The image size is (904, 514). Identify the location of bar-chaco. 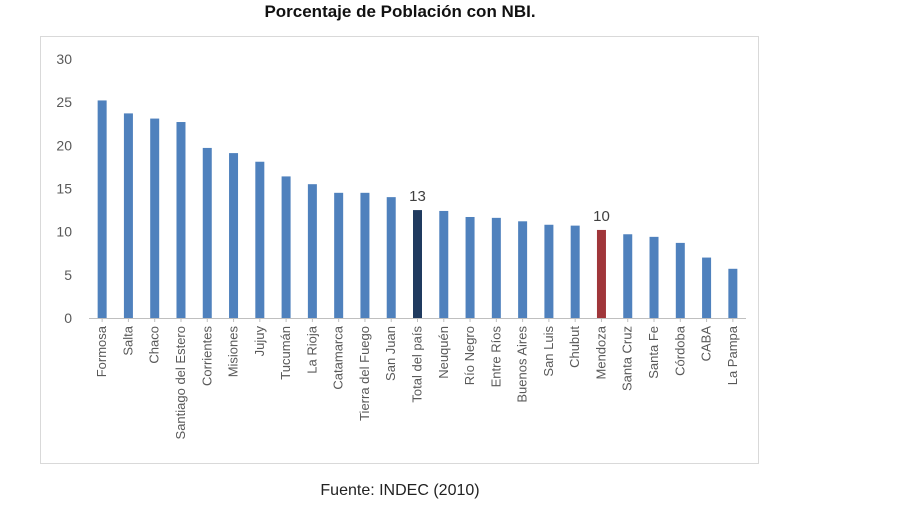
(155, 218).